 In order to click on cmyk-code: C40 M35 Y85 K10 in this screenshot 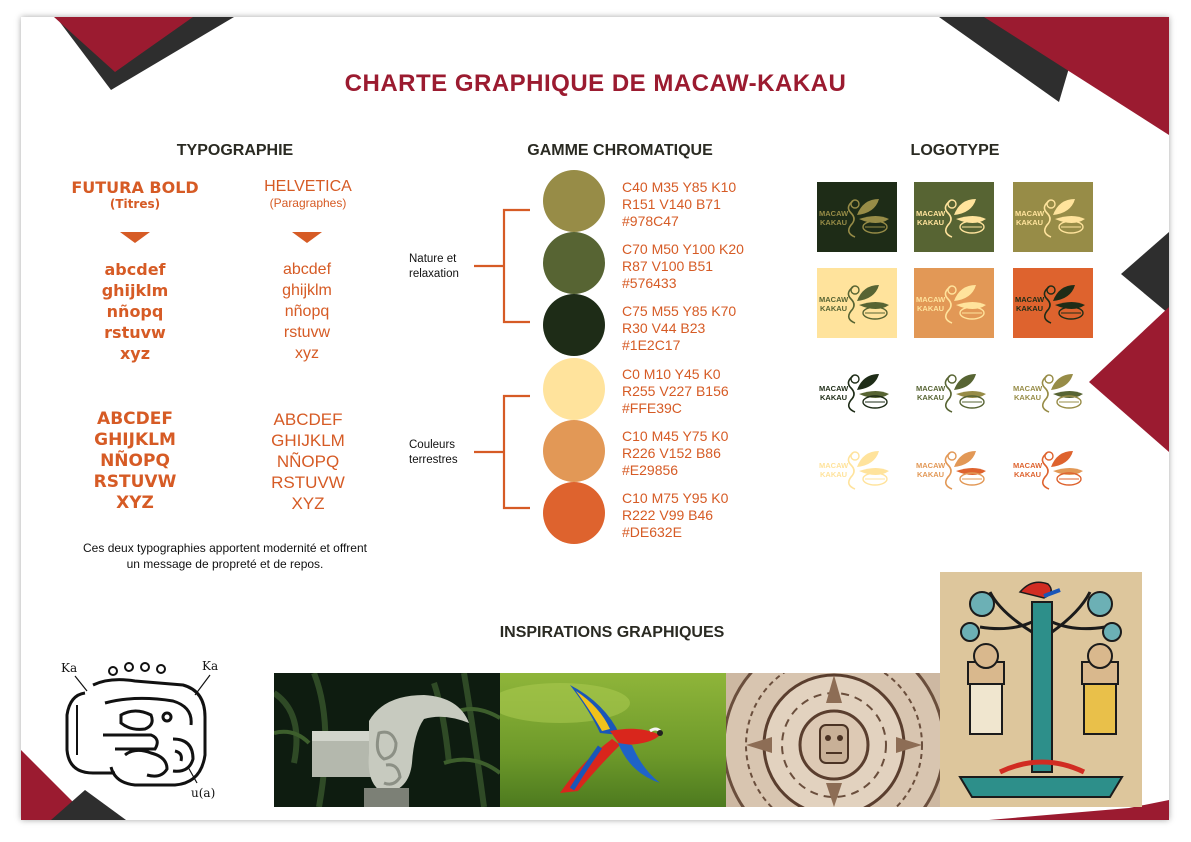, I will do `click(679, 187)`.